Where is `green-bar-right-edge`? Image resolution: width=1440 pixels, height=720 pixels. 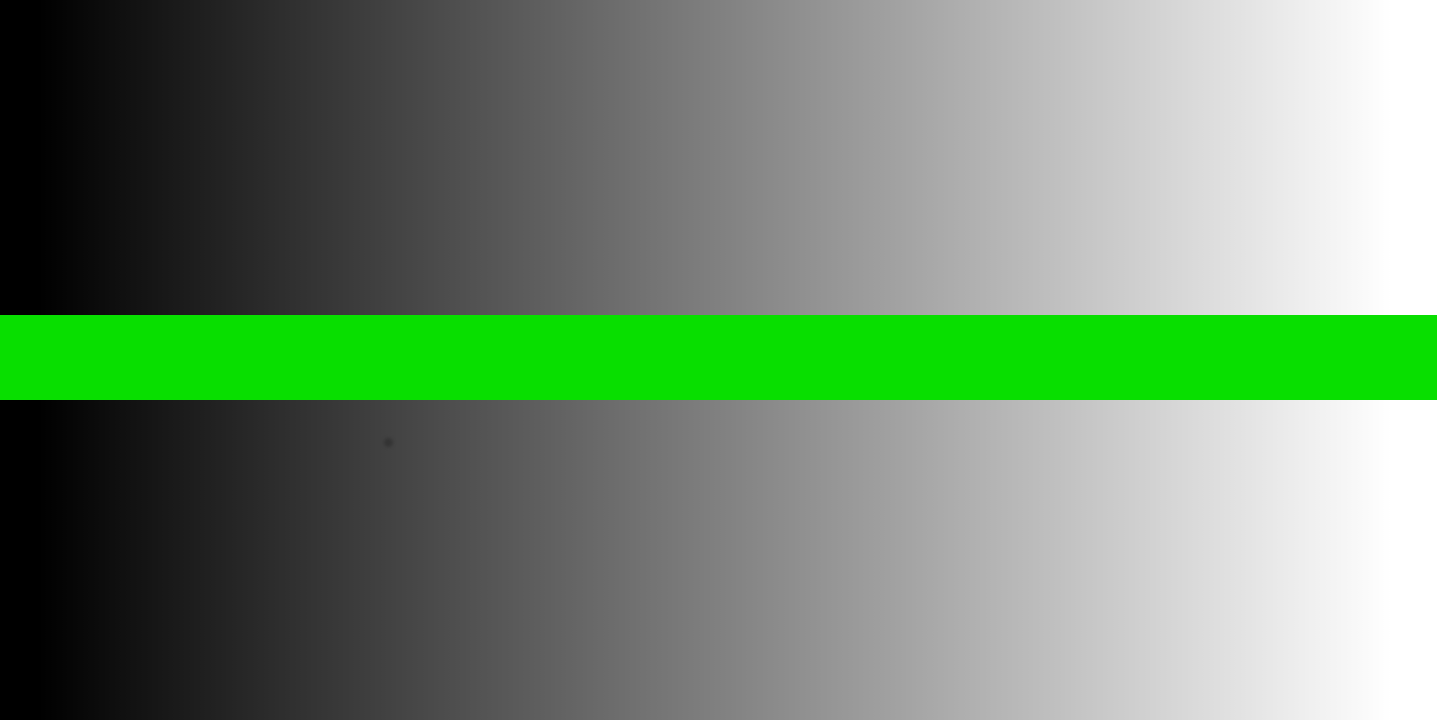 green-bar-right-edge is located at coordinates (1438, 357).